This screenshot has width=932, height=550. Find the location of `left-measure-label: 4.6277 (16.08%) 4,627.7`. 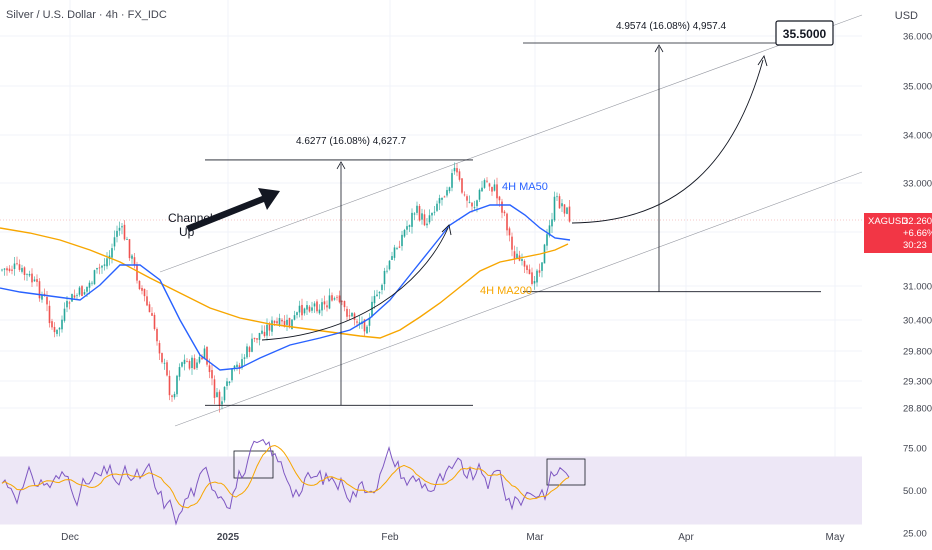

left-measure-label: 4.6277 (16.08%) 4,627.7 is located at coordinates (351, 141).